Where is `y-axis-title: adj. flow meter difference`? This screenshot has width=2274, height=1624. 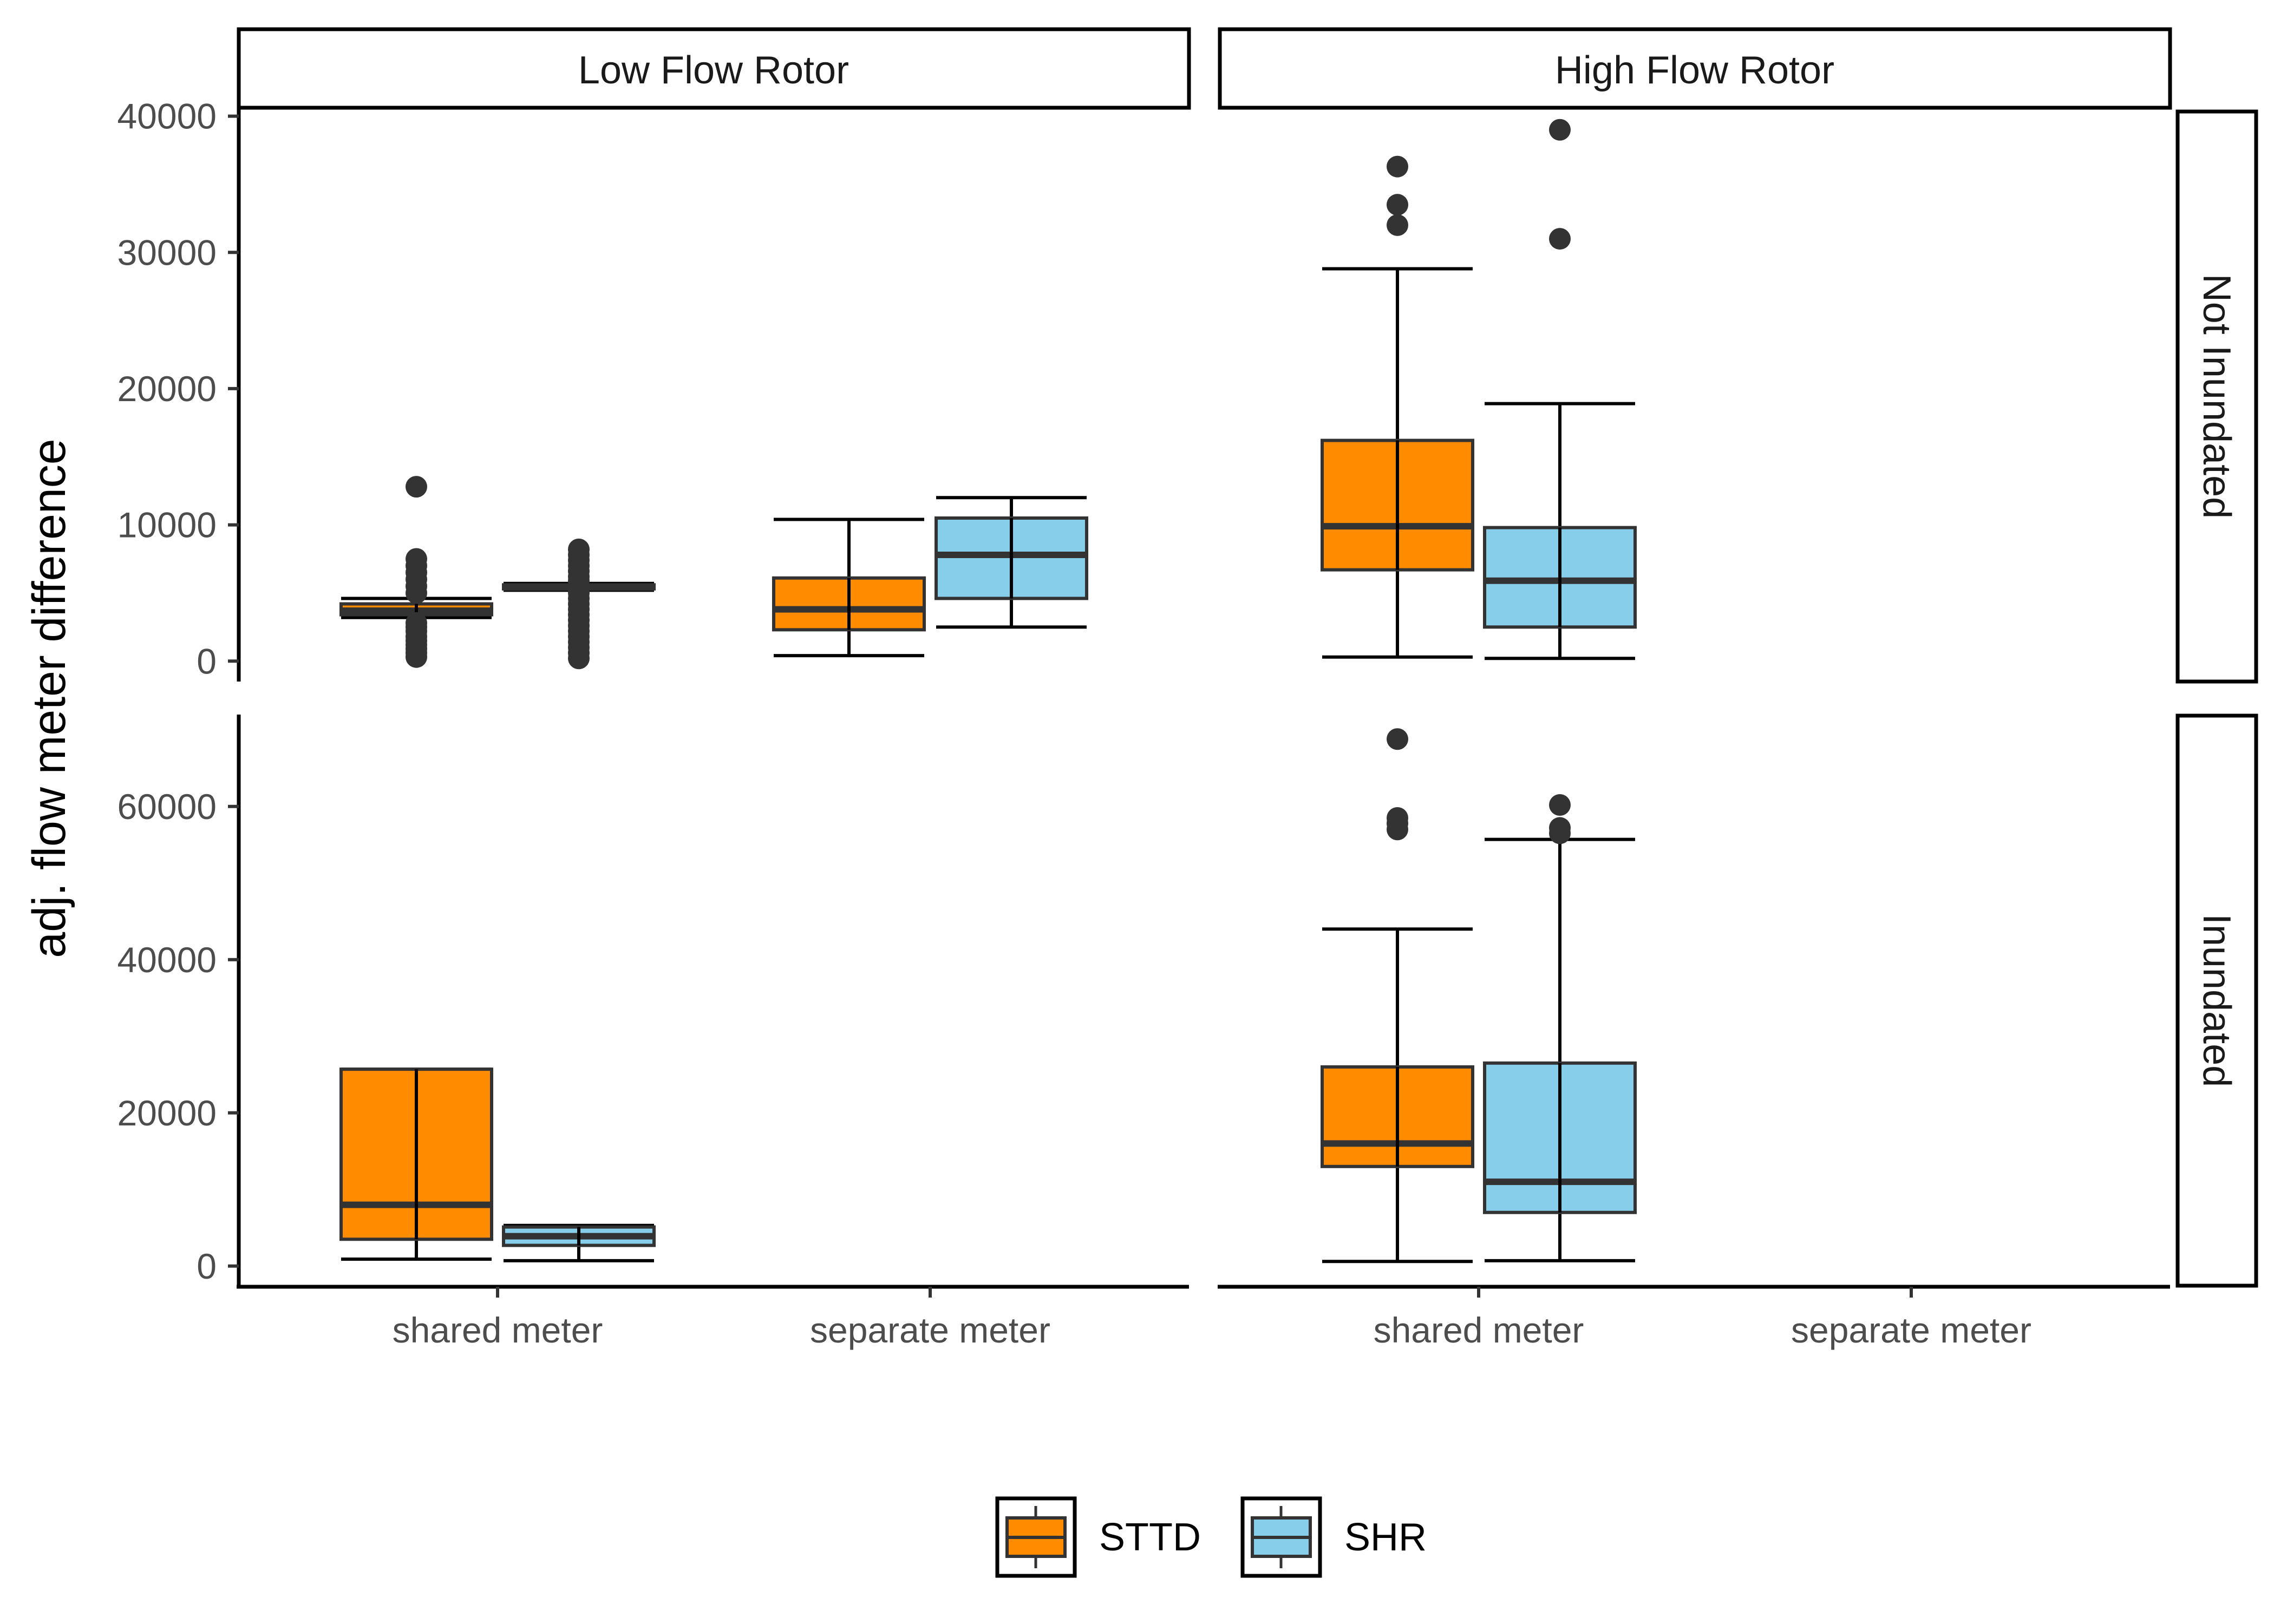 y-axis-title: adj. flow meter difference is located at coordinates (49, 698).